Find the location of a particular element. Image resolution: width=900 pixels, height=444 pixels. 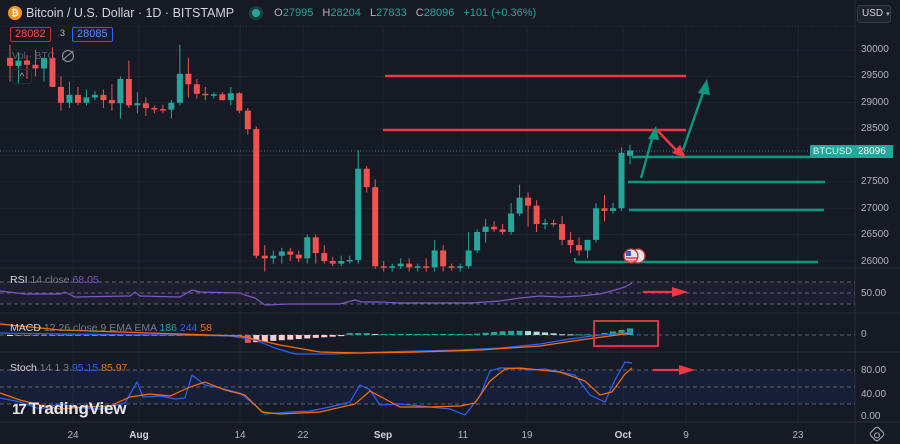

tradingview-logo: 17 TradingView is located at coordinates (69, 408).